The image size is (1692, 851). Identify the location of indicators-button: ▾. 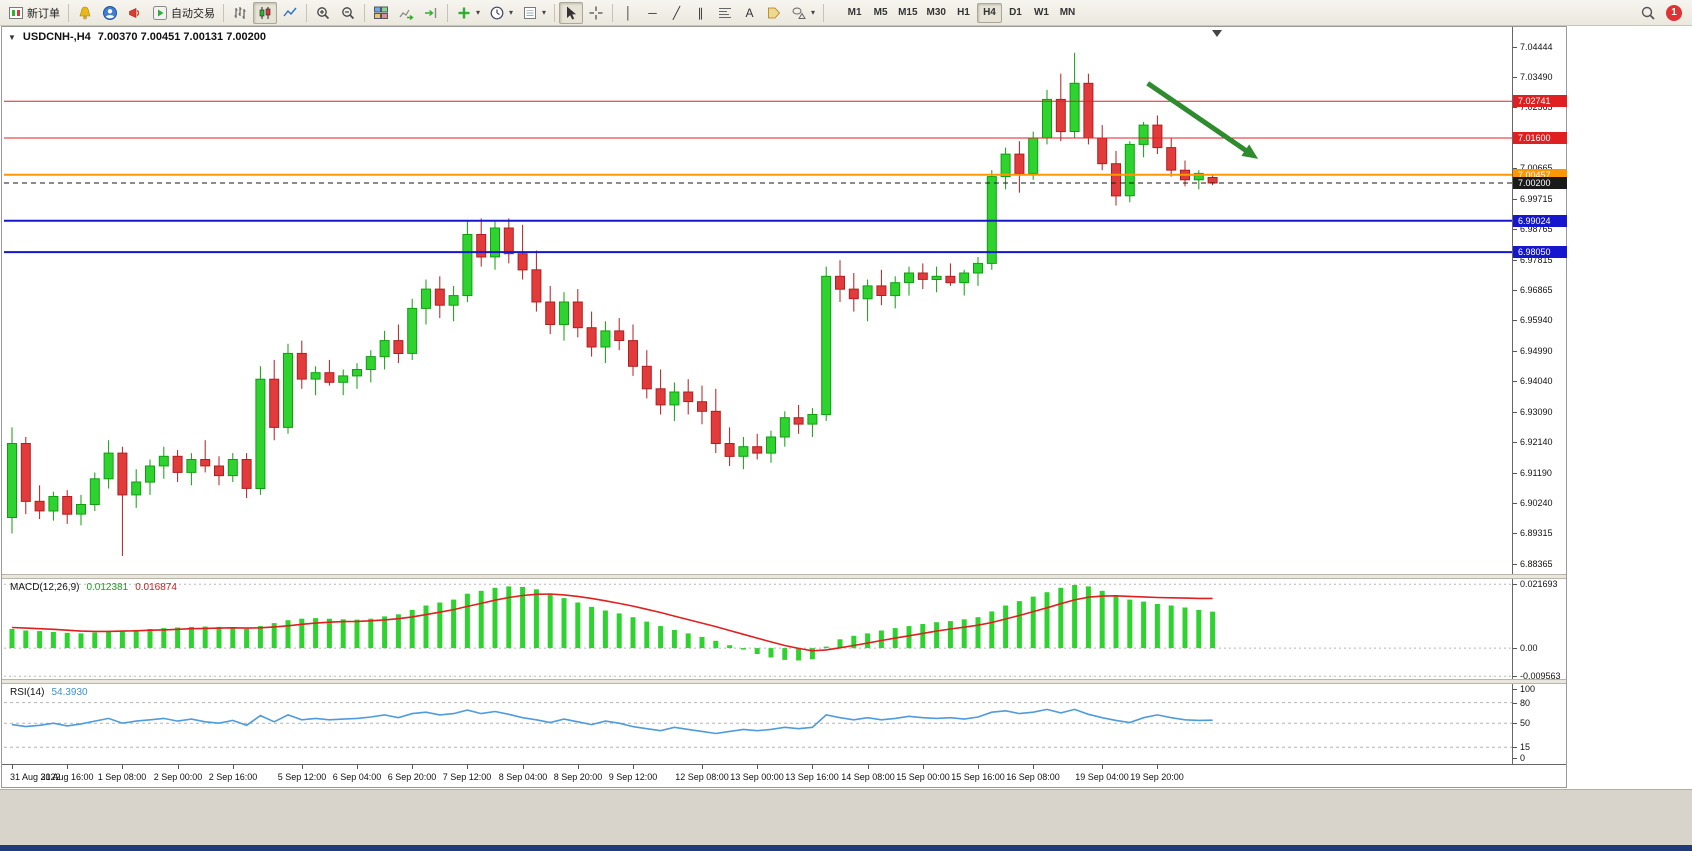
(468, 13).